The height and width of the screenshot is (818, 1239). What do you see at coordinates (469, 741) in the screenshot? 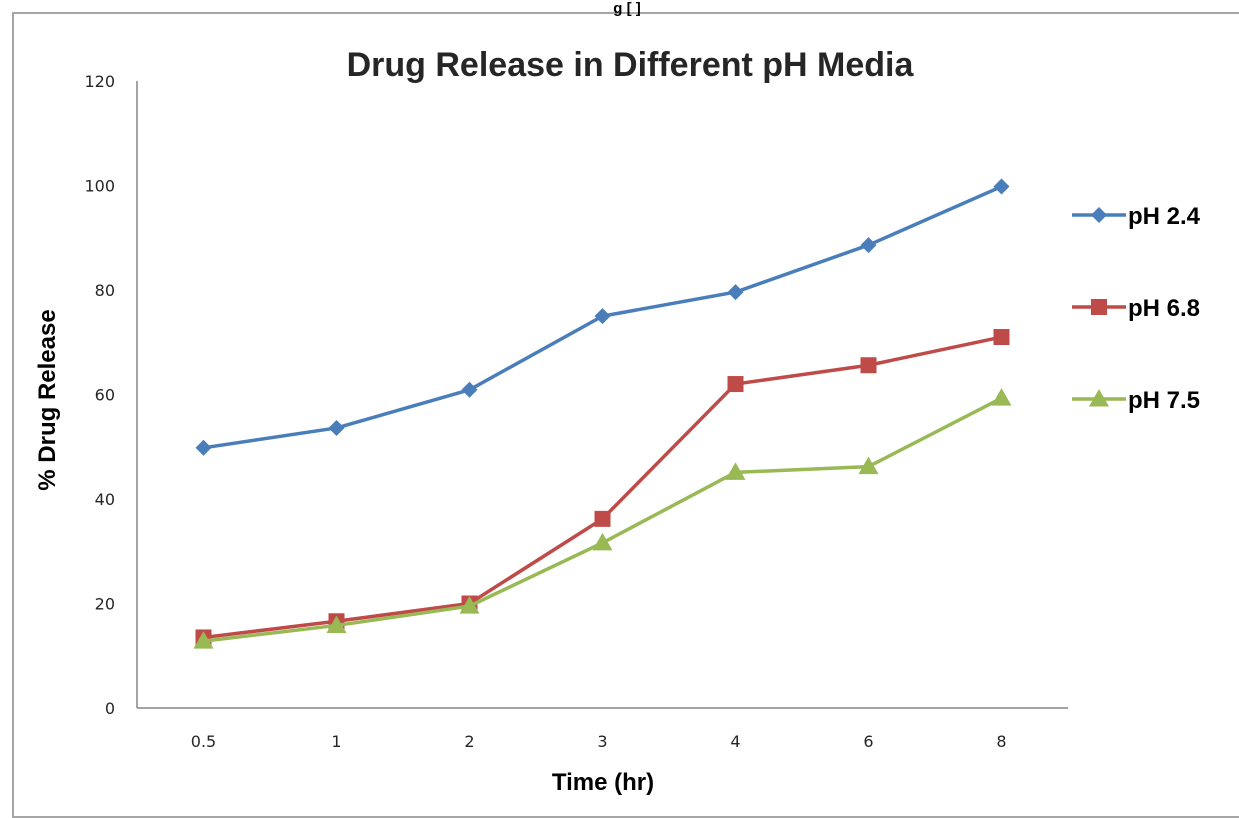
I see `x-tick-label: 2` at bounding box center [469, 741].